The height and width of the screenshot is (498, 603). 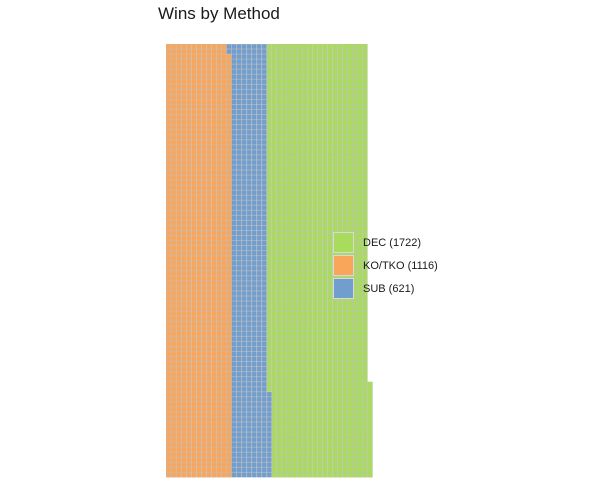 What do you see at coordinates (392, 242) in the screenshot?
I see `legend-label-dec: DEC (1722)` at bounding box center [392, 242].